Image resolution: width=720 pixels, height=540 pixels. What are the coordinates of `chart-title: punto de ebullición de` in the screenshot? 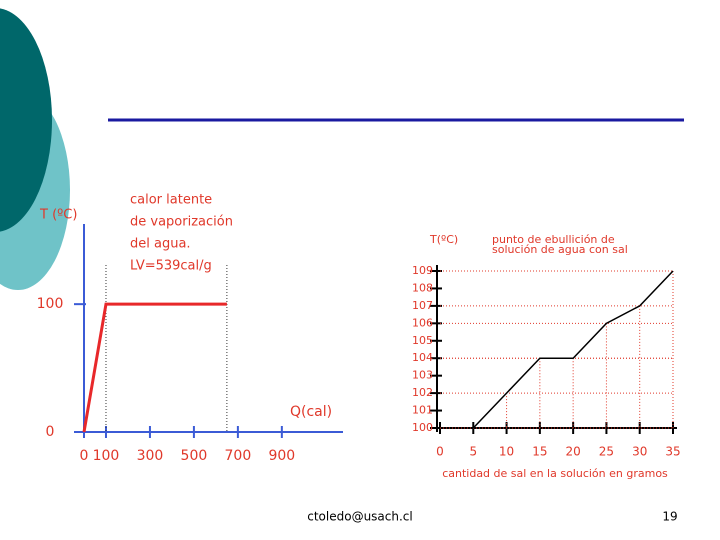 It's located at (553, 239).